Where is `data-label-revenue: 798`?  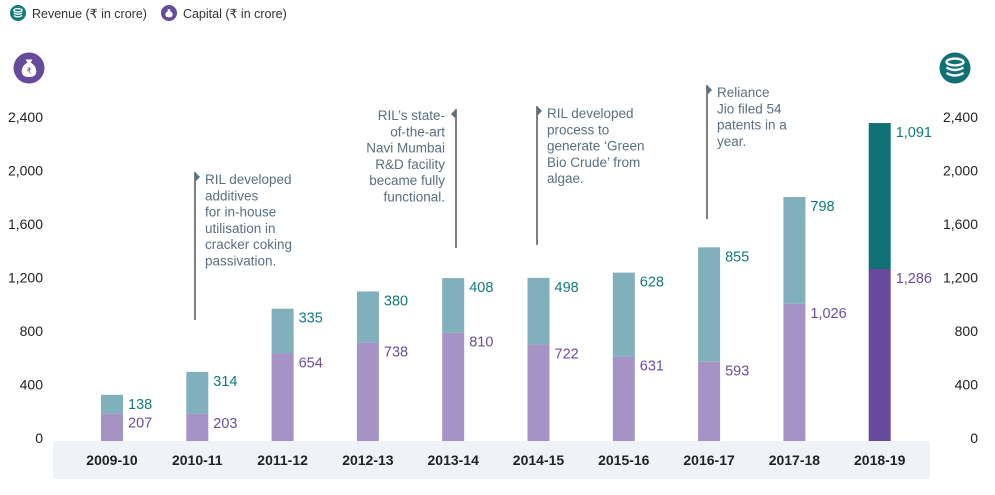
data-label-revenue: 798 is located at coordinates (822, 207).